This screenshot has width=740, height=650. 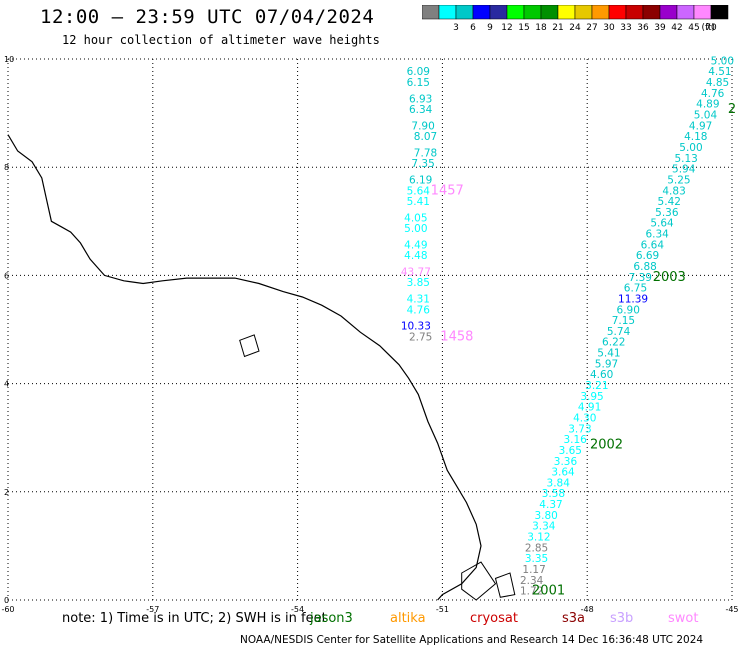 I want to click on legend-label: 45, so click(x=693, y=28).